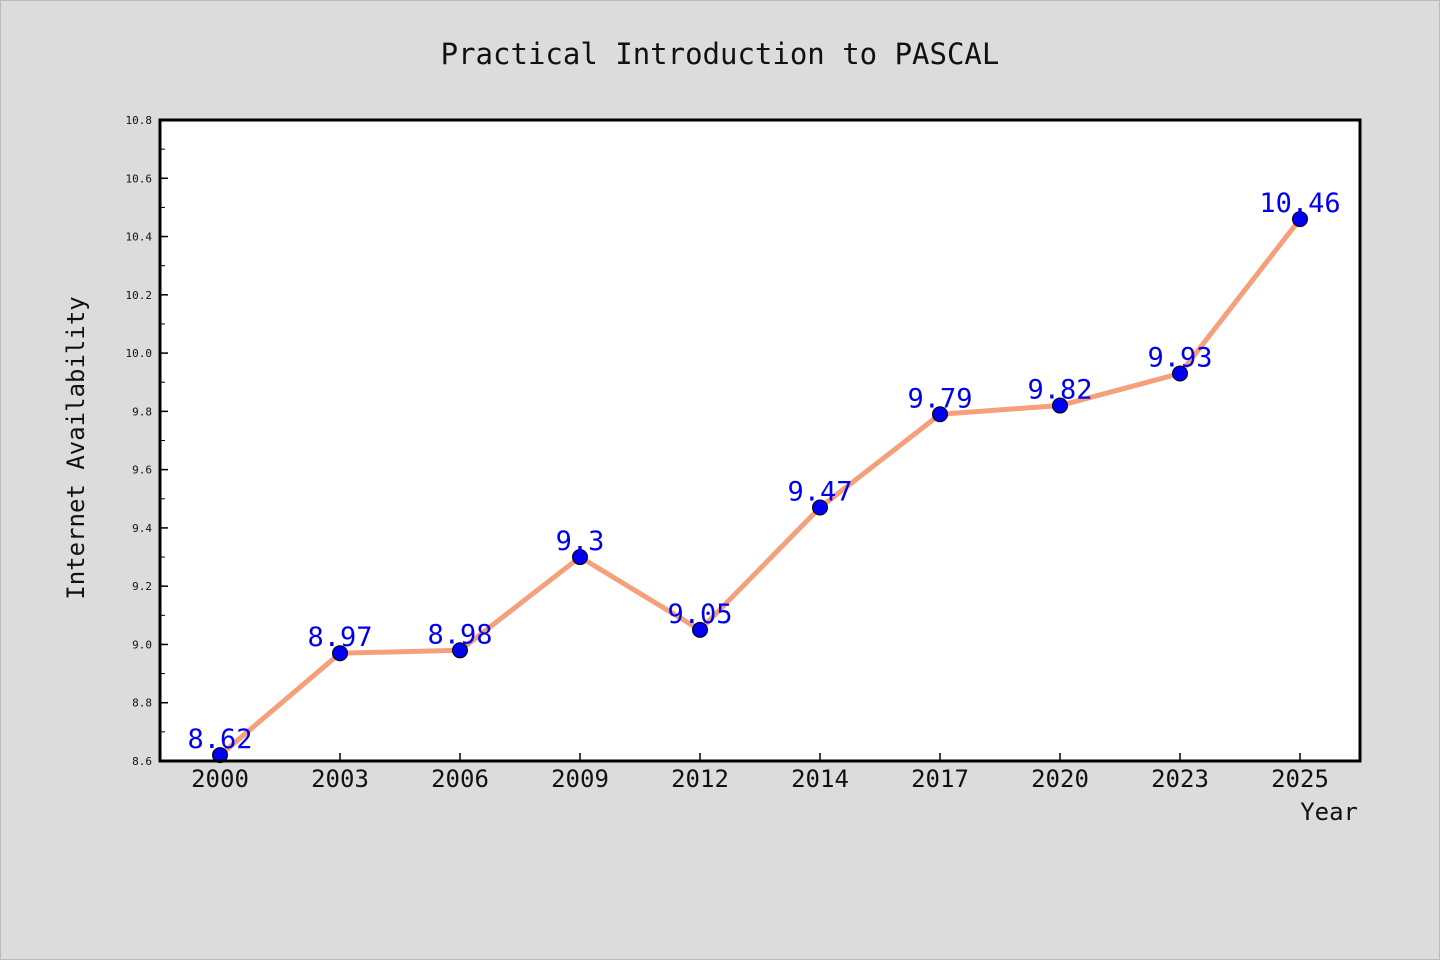 The image size is (1440, 960). What do you see at coordinates (760, 773) in the screenshot?
I see `x-axis-ticks: 2000 2003 2006 2009 2012 2014 2017 2020 2023 2025` at bounding box center [760, 773].